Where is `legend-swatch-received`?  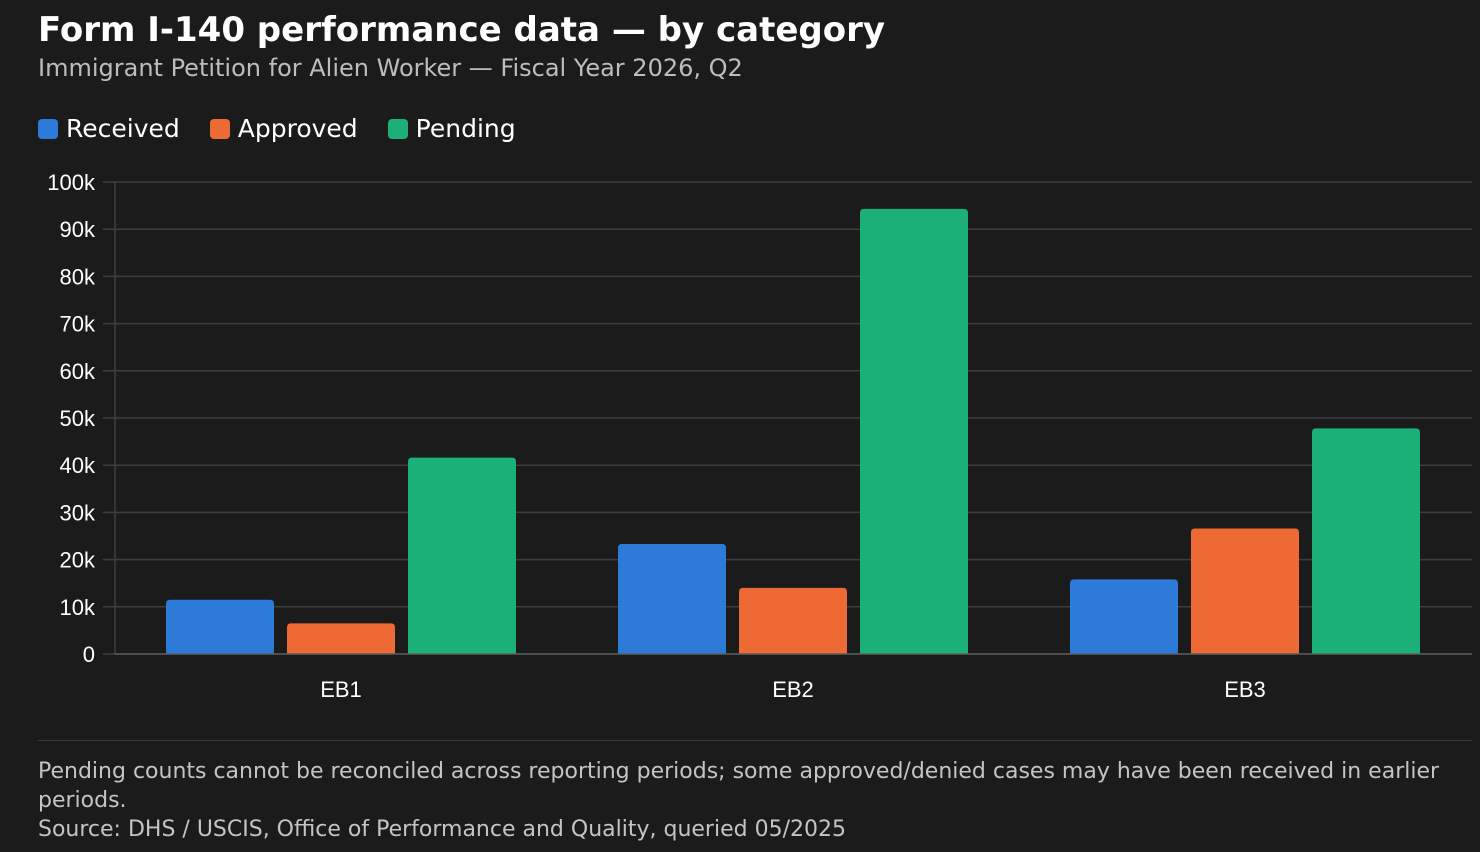 legend-swatch-received is located at coordinates (48, 128).